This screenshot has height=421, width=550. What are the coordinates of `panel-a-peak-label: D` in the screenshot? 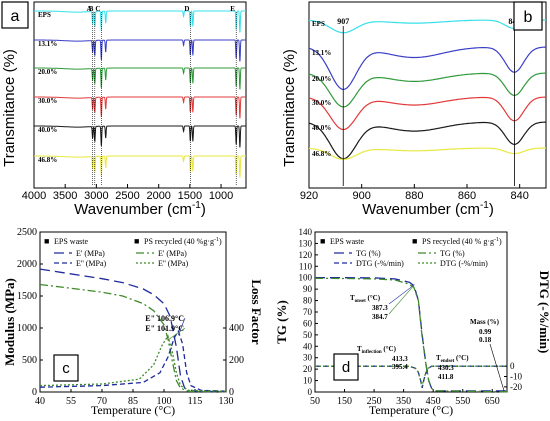 It's located at (186, 9).